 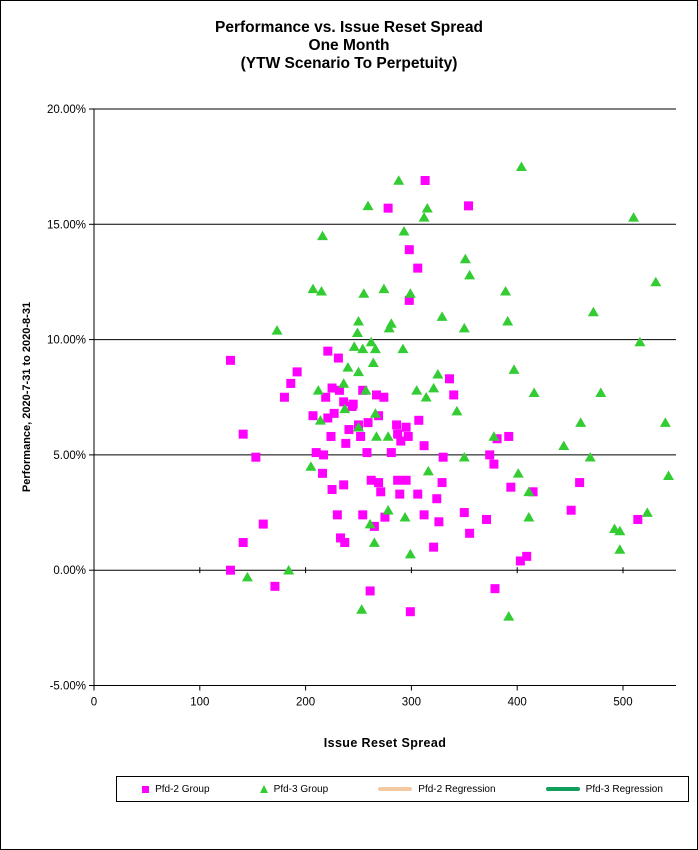 I want to click on legend-label-pfd-3-regression: Pfd-3 Regression, so click(x=624, y=789).